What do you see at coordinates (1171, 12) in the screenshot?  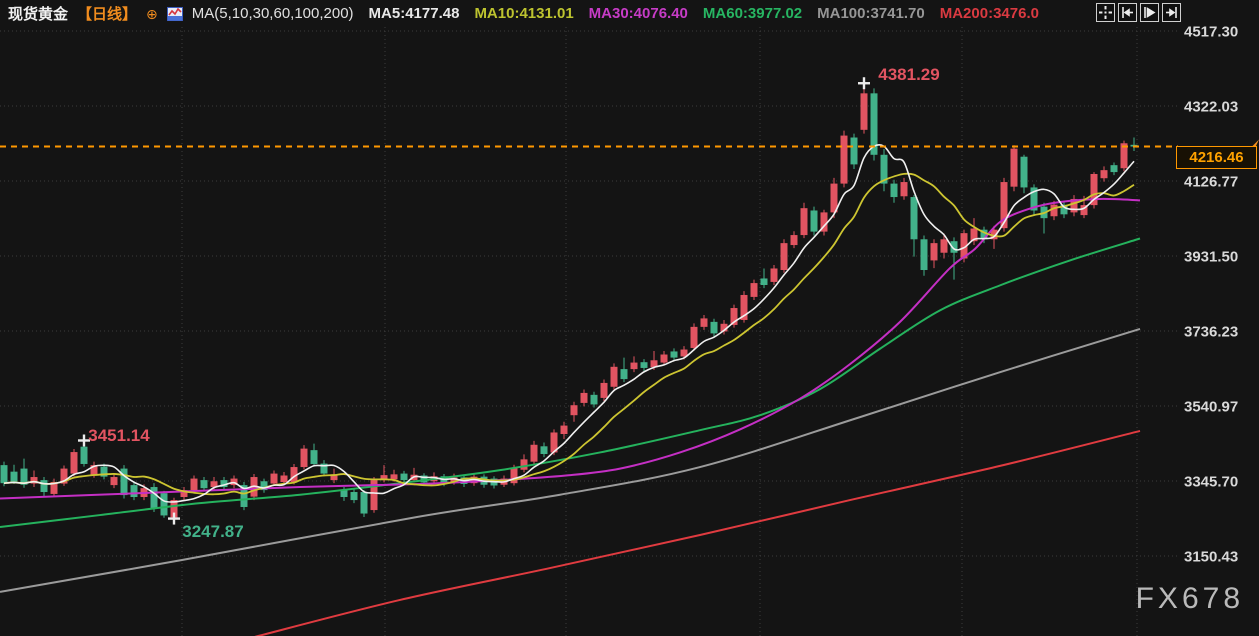 I see `scroll-right-icon` at bounding box center [1171, 12].